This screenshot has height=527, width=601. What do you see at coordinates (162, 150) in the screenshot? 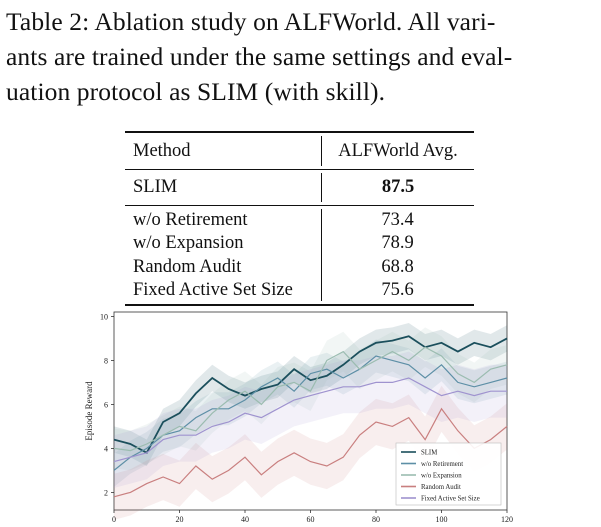
I see `header-method: Method` at bounding box center [162, 150].